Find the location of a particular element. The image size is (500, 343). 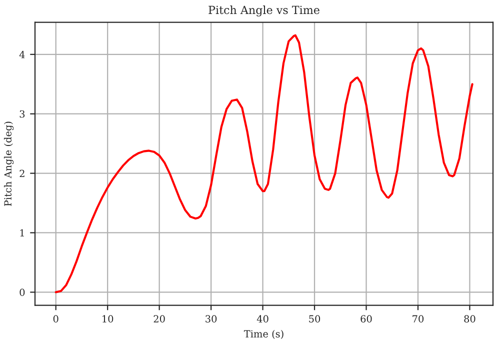

x-tick-label: 30 is located at coordinates (211, 319).